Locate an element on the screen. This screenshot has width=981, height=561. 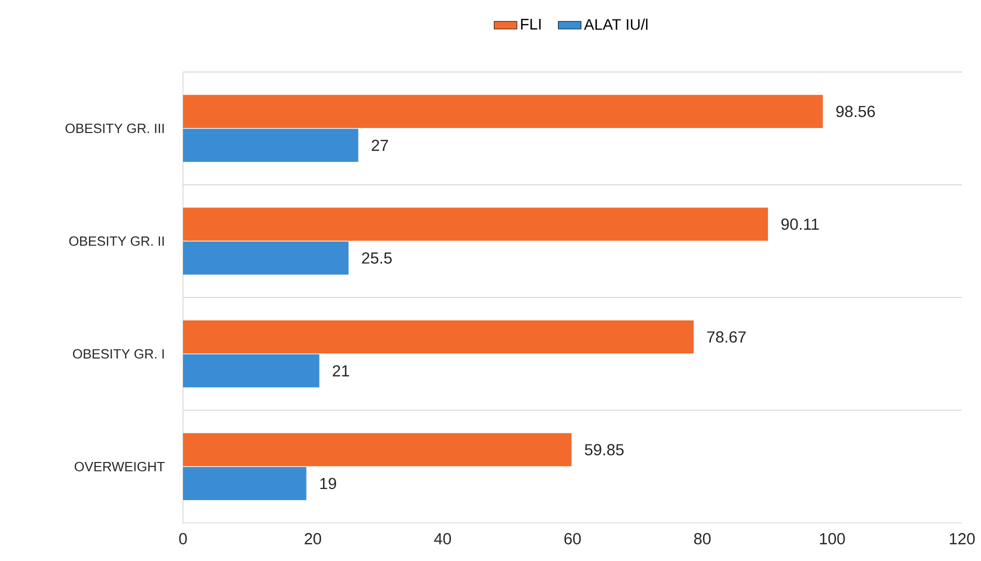
x-tick-label: 60 is located at coordinates (572, 538).